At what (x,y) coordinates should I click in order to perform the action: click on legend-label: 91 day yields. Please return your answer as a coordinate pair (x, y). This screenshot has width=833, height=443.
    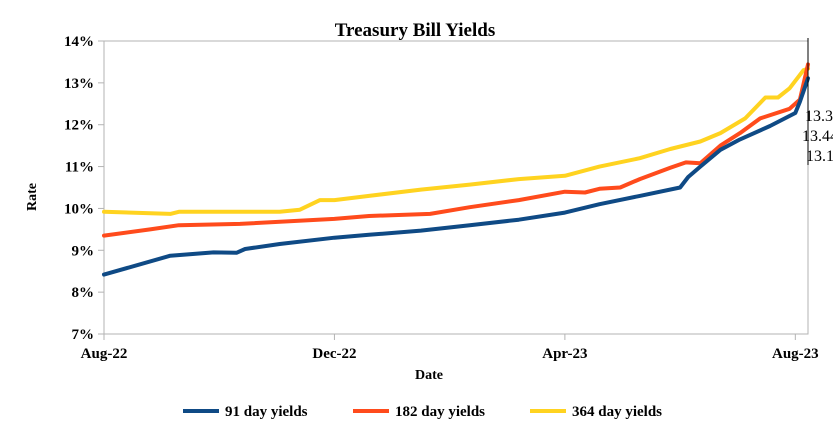
    Looking at the image, I should click on (266, 412).